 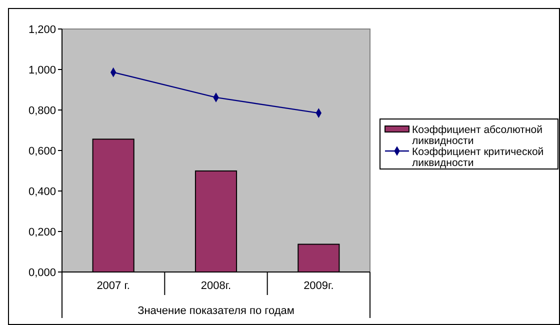 What do you see at coordinates (477, 135) in the screenshot?
I see `legend-label: Коэффициент абсолютной ликвидности` at bounding box center [477, 135].